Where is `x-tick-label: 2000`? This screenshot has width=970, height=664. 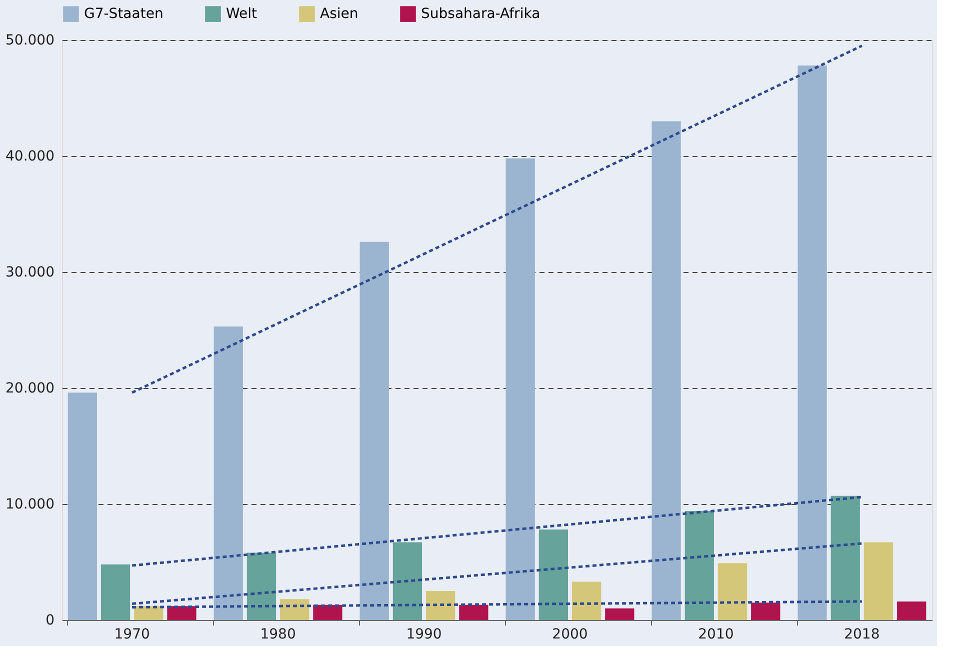 x-tick-label: 2000 is located at coordinates (570, 634).